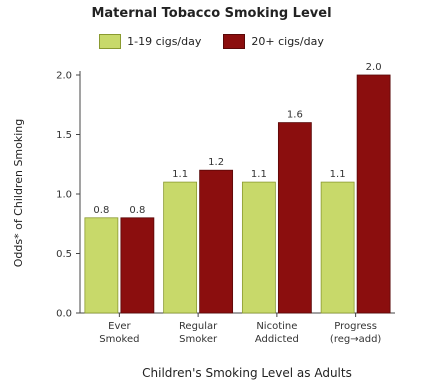 The image size is (423, 386). What do you see at coordinates (374, 67) in the screenshot?
I see `bar-value-label: 2.0` at bounding box center [374, 67].